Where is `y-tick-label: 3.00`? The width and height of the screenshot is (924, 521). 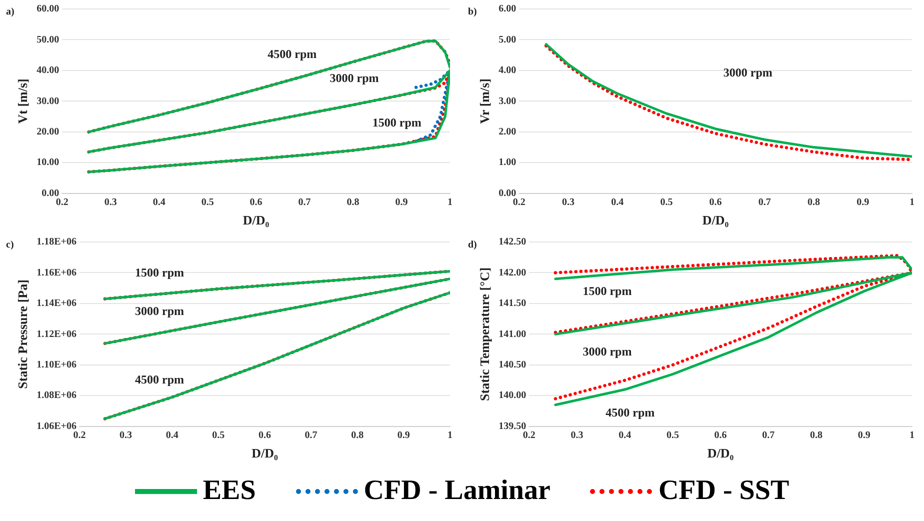 y-tick-label: 3.00 is located at coordinates (507, 101).